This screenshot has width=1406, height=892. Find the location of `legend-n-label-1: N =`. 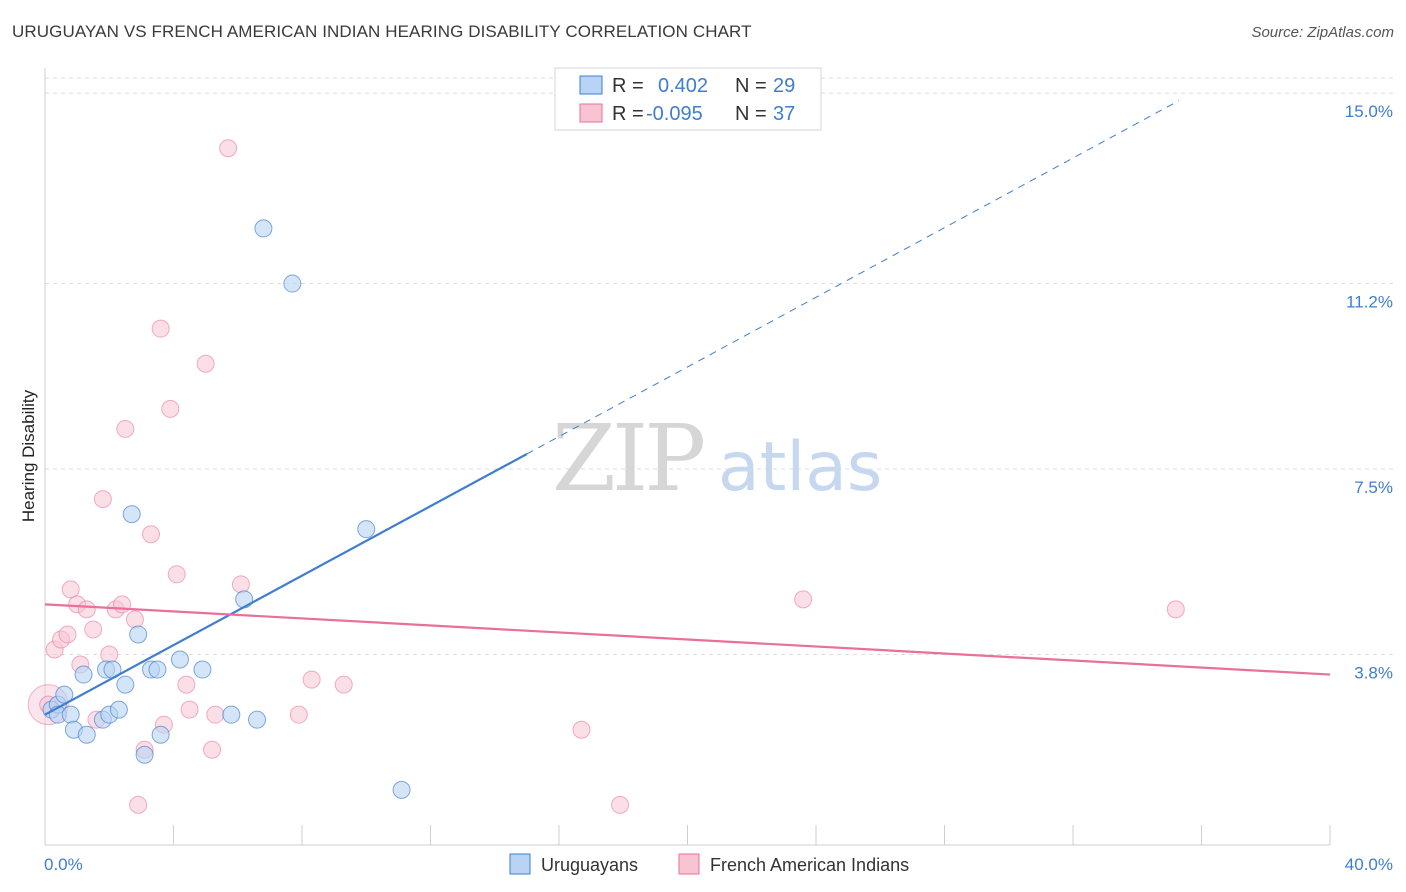

legend-n-label-1: N = is located at coordinates (751, 86).